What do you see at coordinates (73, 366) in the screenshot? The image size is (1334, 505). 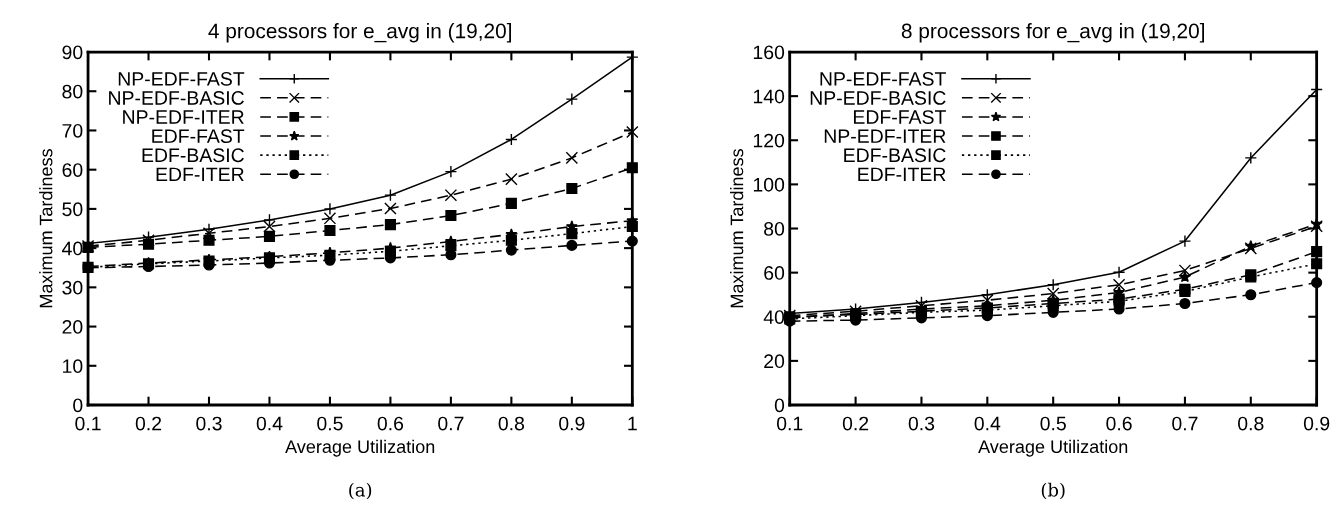 I see `y-tick-label: 10` at bounding box center [73, 366].